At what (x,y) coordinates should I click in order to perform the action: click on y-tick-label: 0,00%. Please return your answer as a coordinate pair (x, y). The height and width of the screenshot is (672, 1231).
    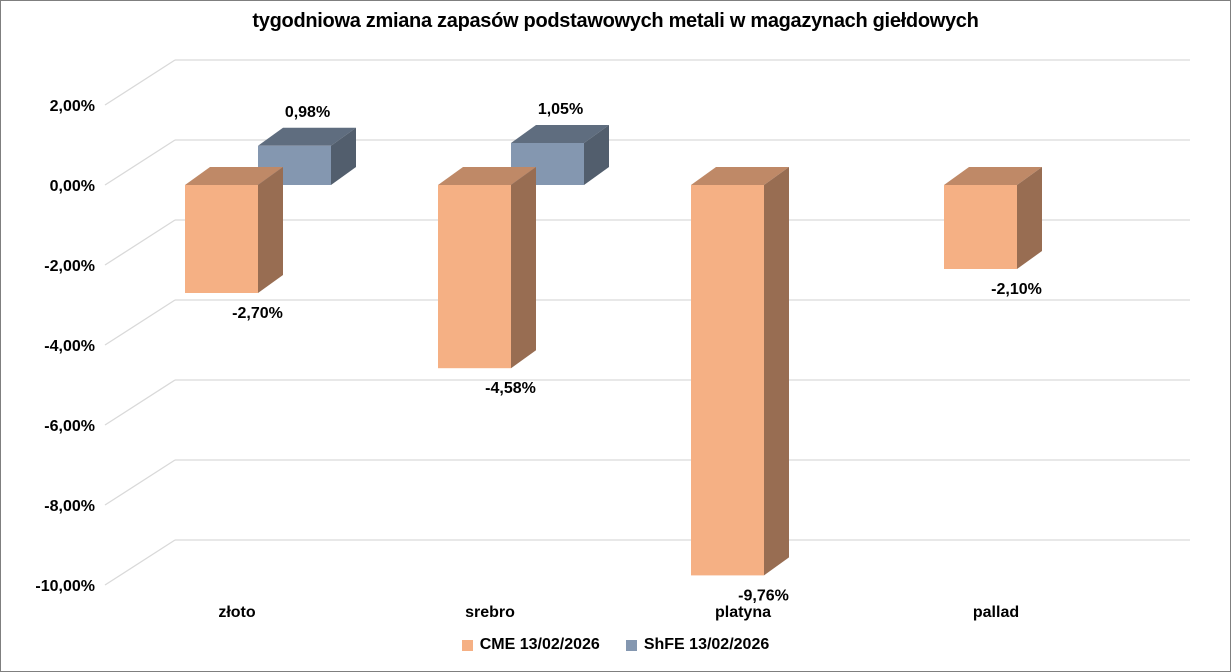
    Looking at the image, I should click on (72, 186).